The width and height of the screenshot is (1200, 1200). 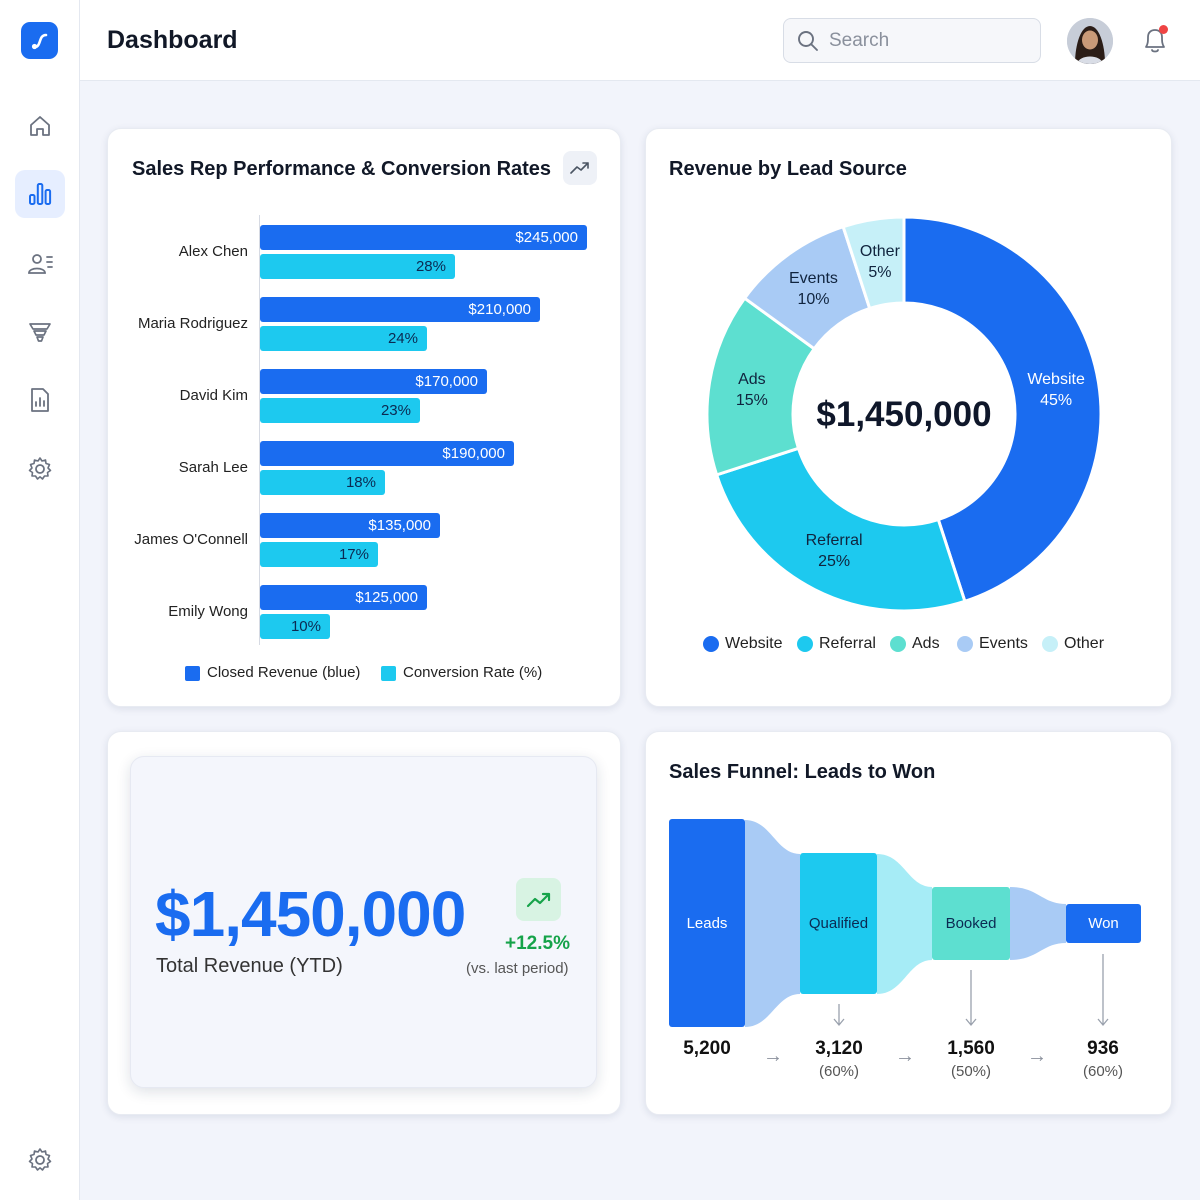 I want to click on conversion-bar: 17%, so click(x=319, y=554).